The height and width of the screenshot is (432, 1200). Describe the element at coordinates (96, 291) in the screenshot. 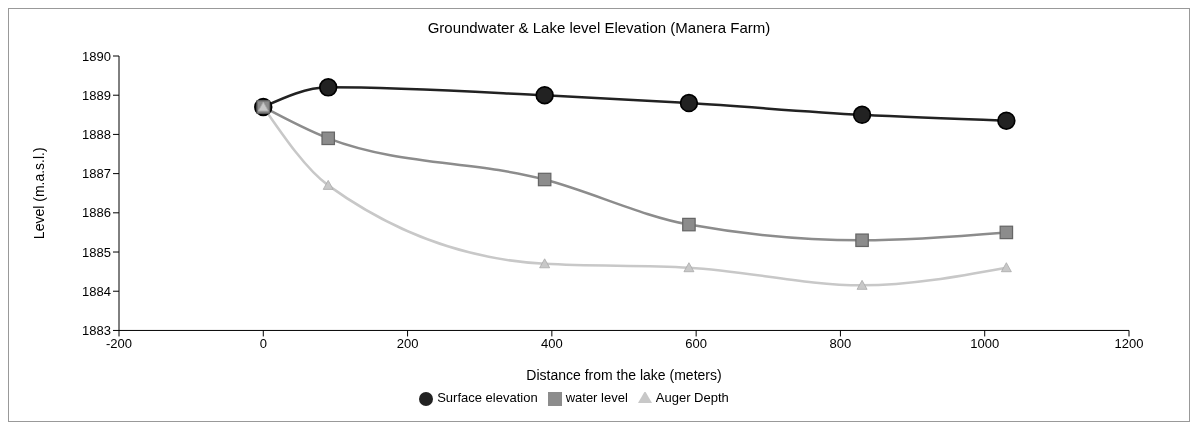

I see `y-tick-label: 1884` at that location.